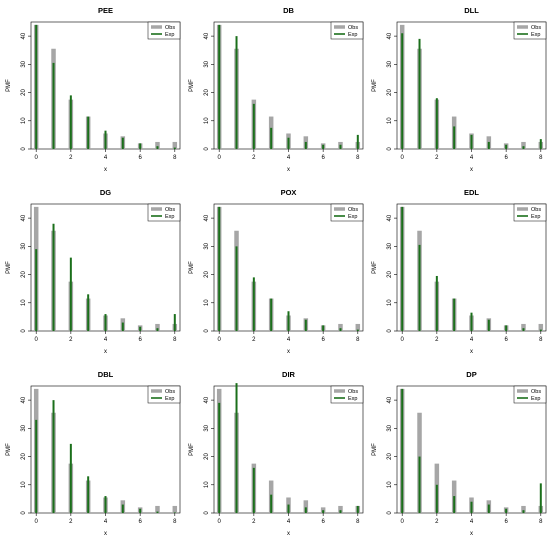  What do you see at coordinates (91, 275) in the screenshot?
I see `chart-panel-dg: DG 0 10 20 30 40 0 2 4 6 8 x PMF Obs Exp` at bounding box center [91, 275].